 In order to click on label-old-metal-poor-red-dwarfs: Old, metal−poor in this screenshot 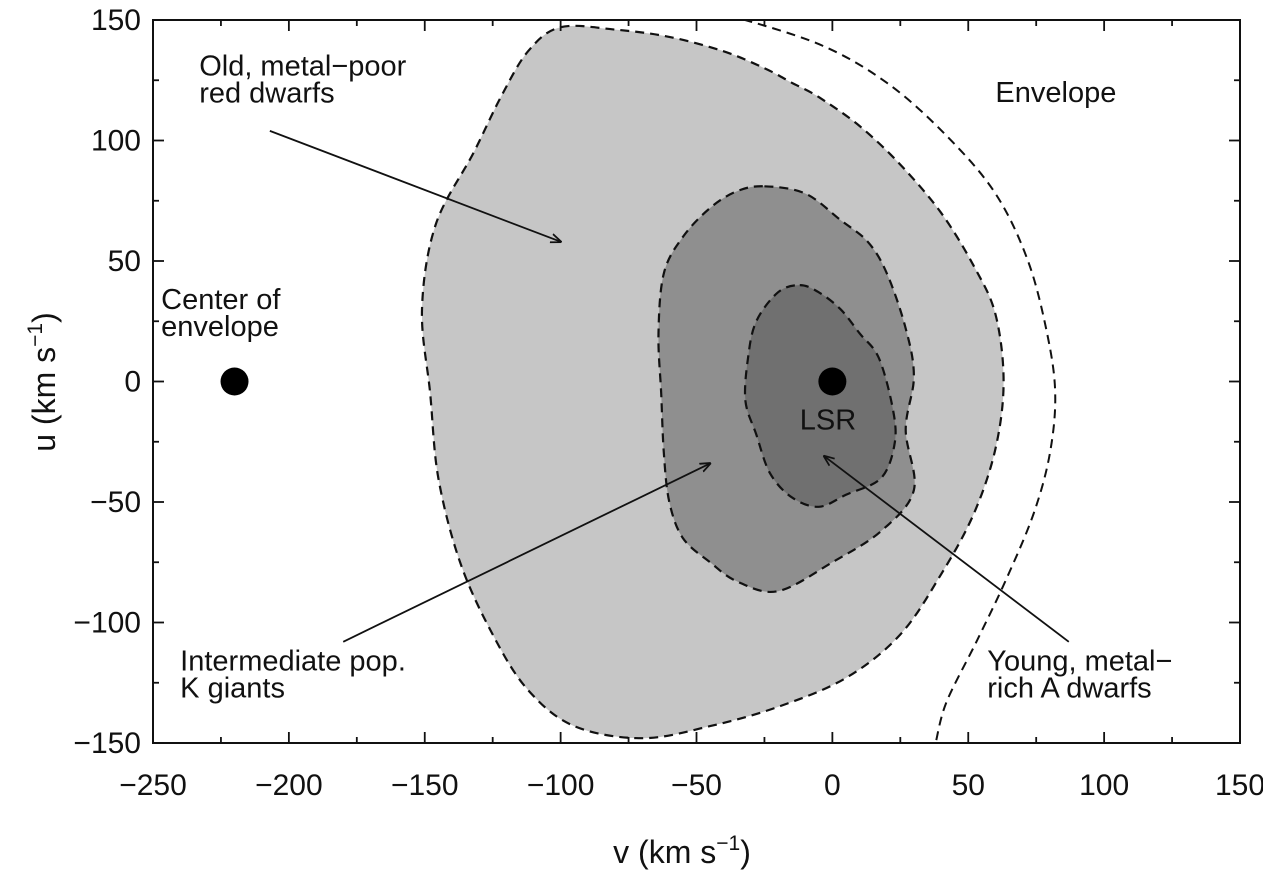, I will do `click(302, 66)`.